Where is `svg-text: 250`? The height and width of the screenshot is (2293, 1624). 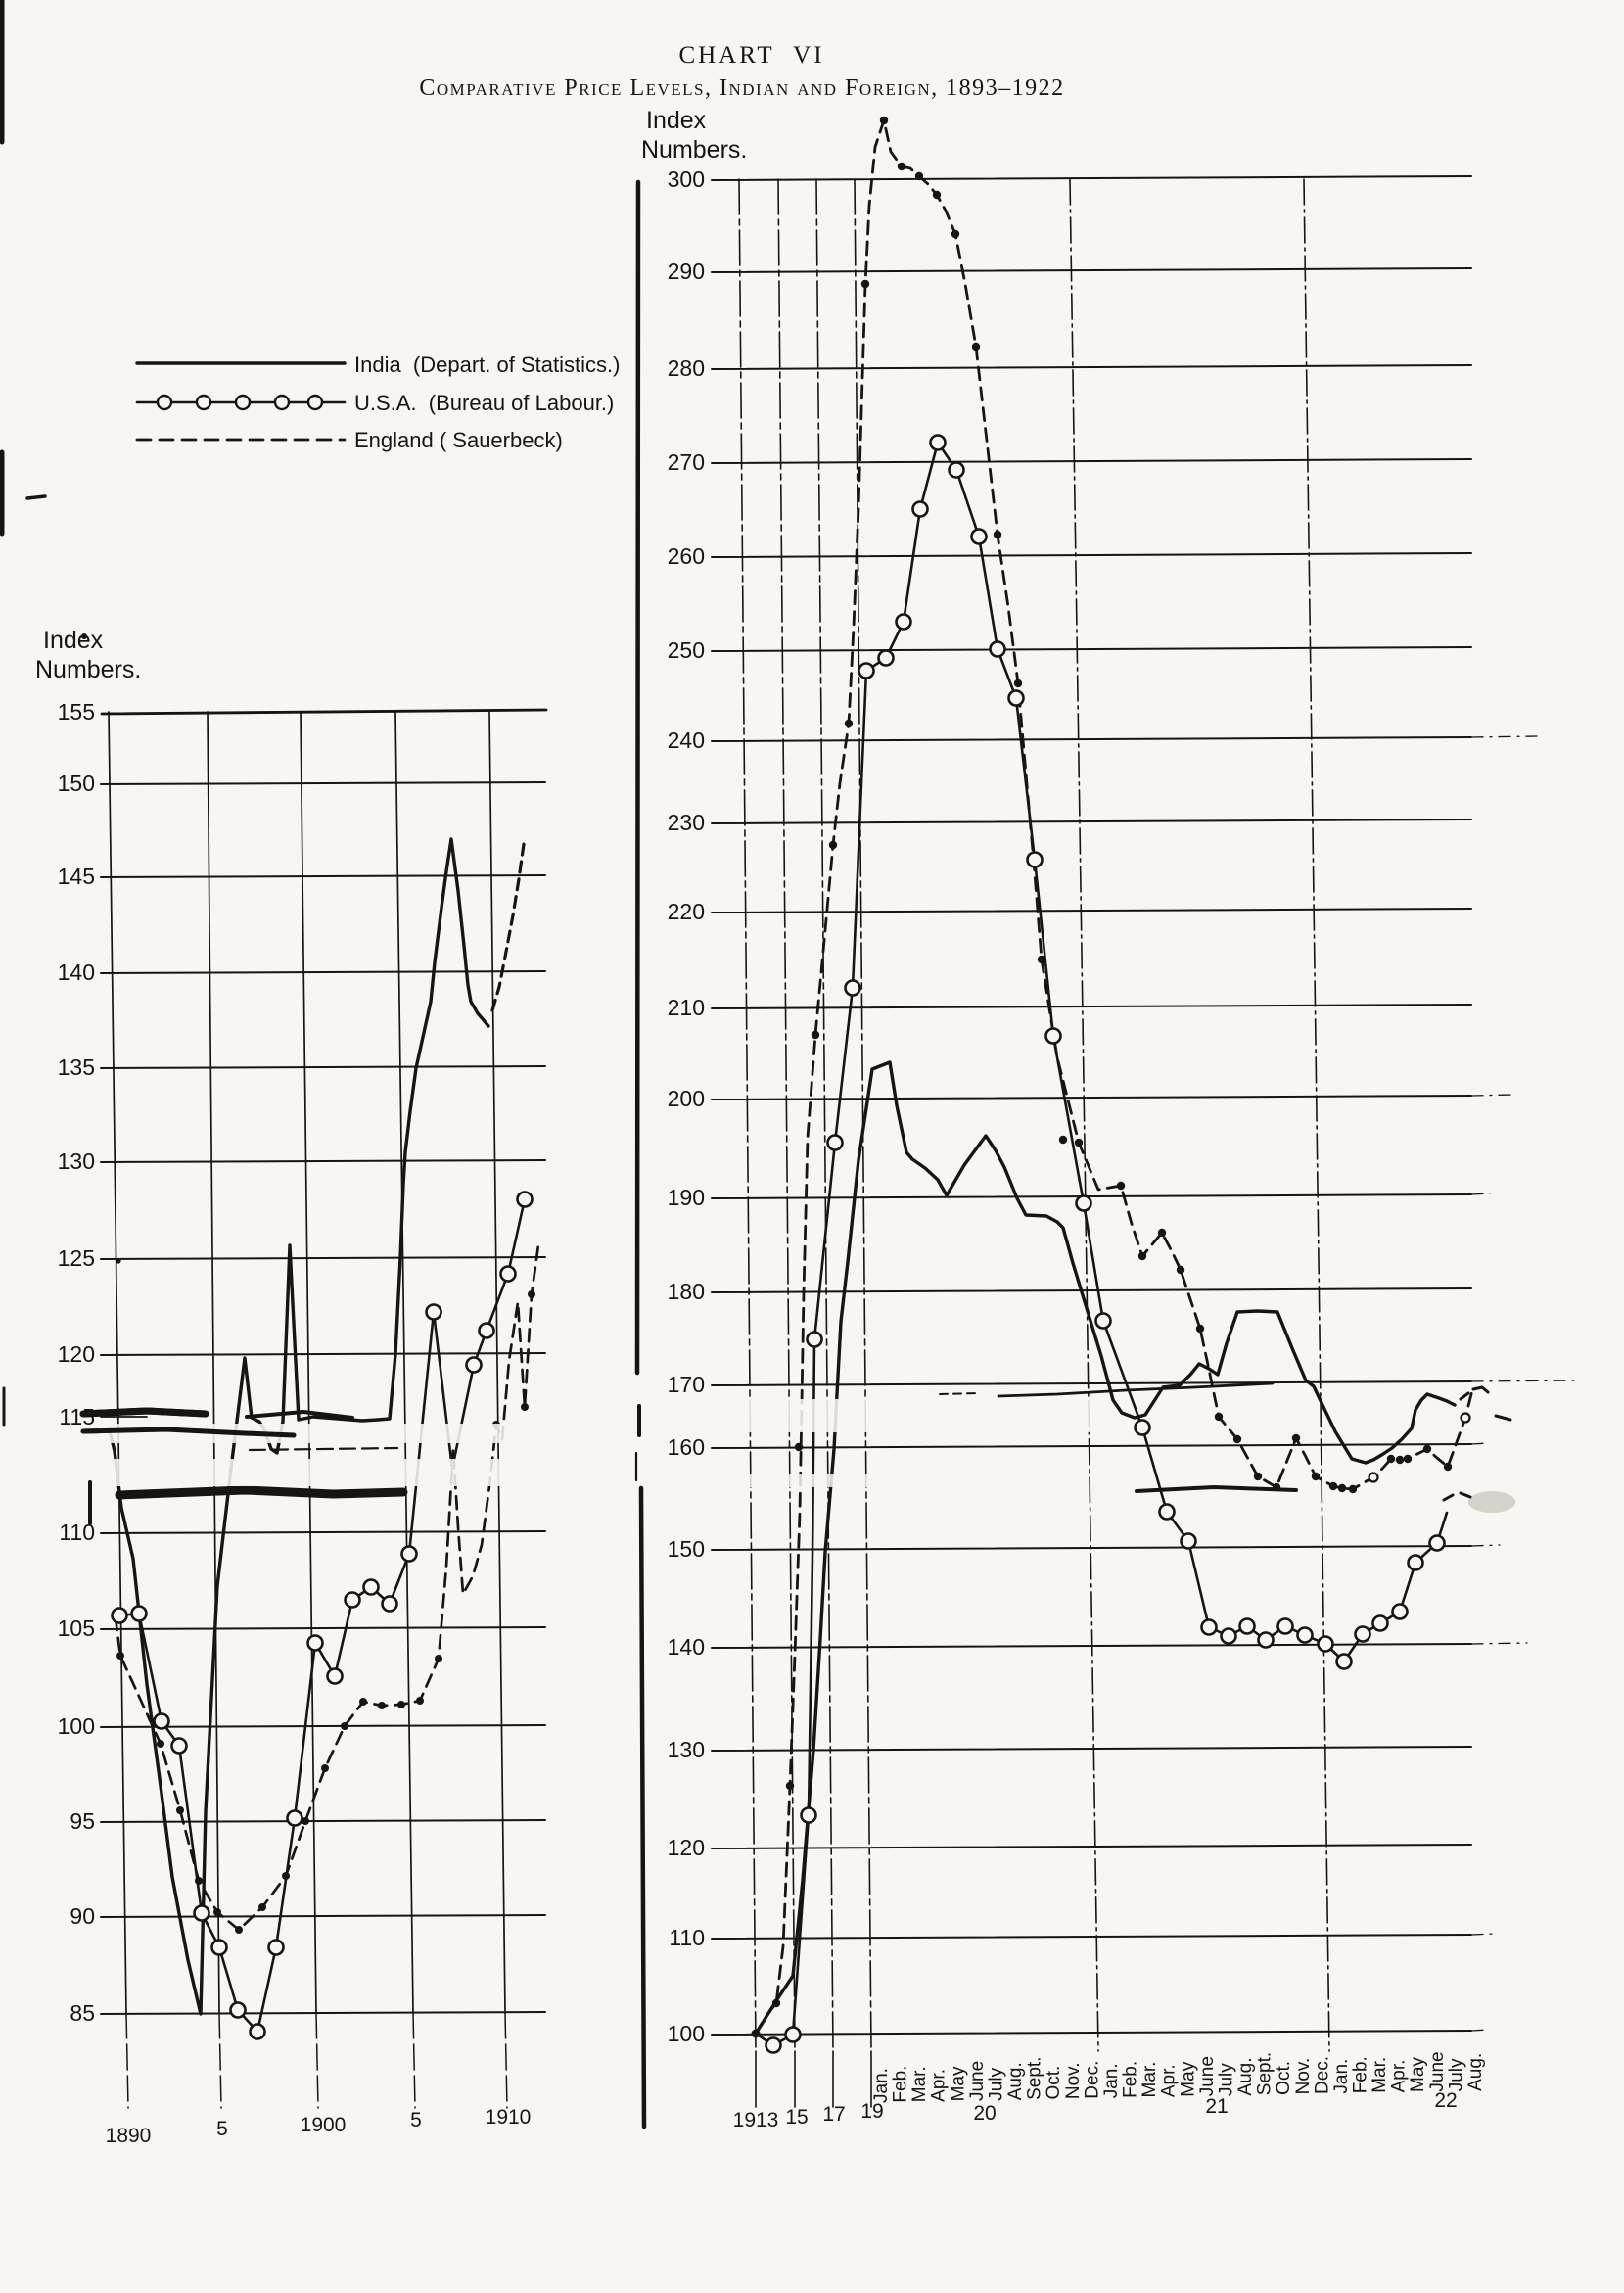 svg-text: 250 is located at coordinates (686, 650).